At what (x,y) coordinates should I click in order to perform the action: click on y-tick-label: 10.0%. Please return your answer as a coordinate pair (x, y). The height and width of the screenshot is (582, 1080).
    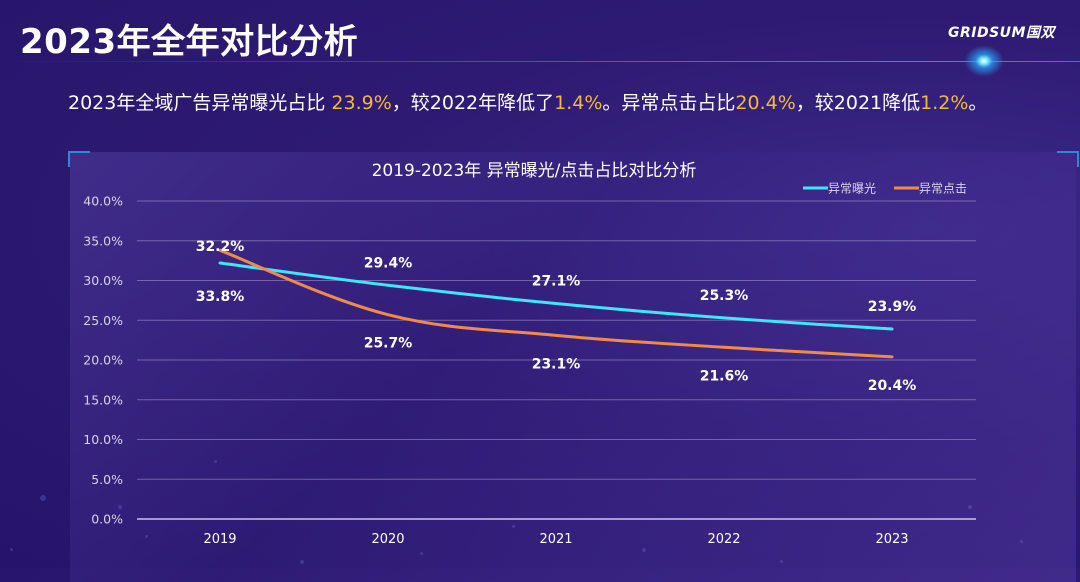
    Looking at the image, I should click on (103, 439).